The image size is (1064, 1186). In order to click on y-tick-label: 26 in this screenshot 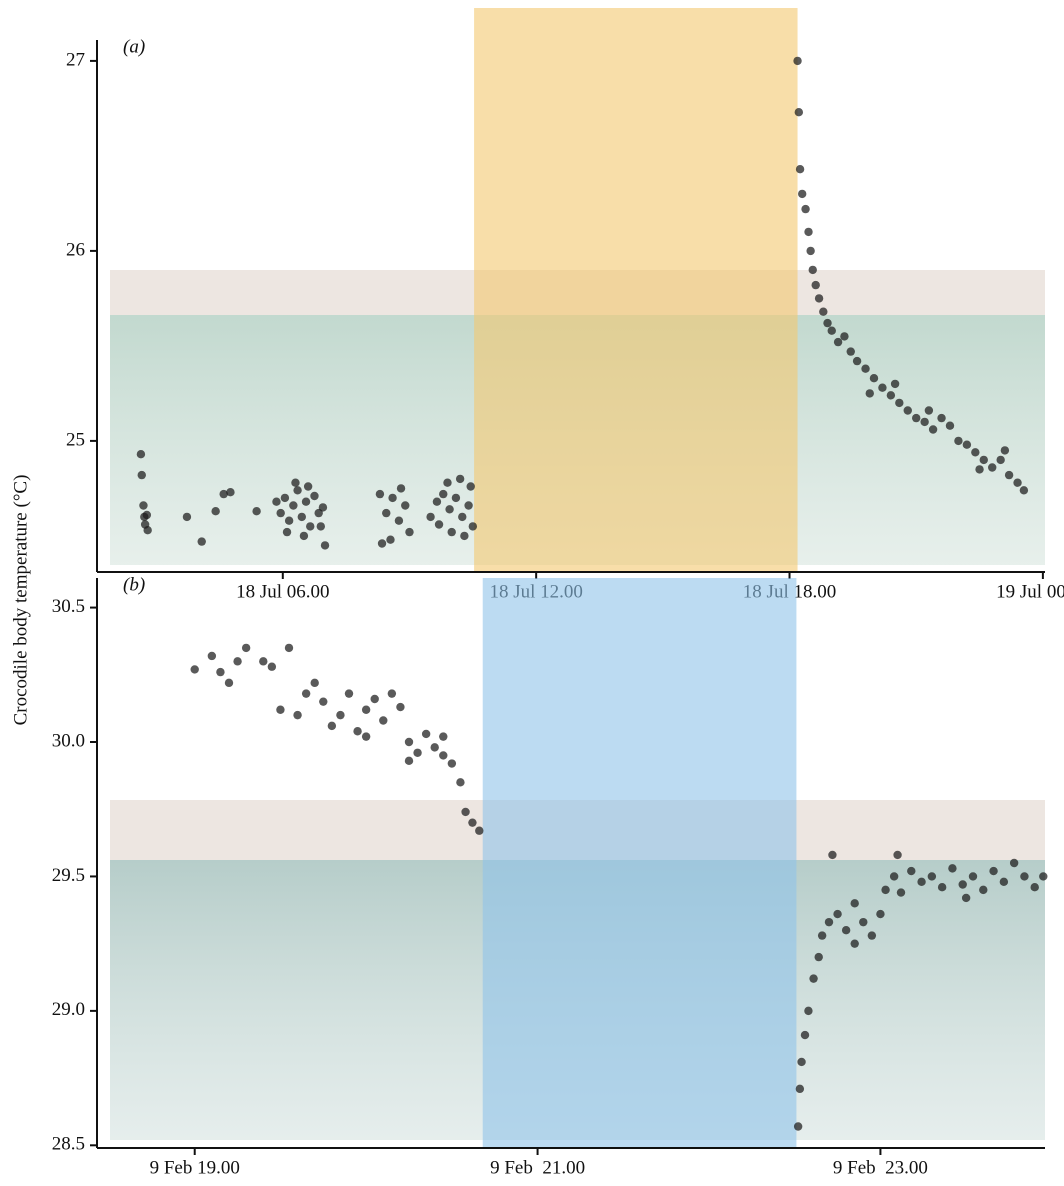, I will do `click(75, 249)`.